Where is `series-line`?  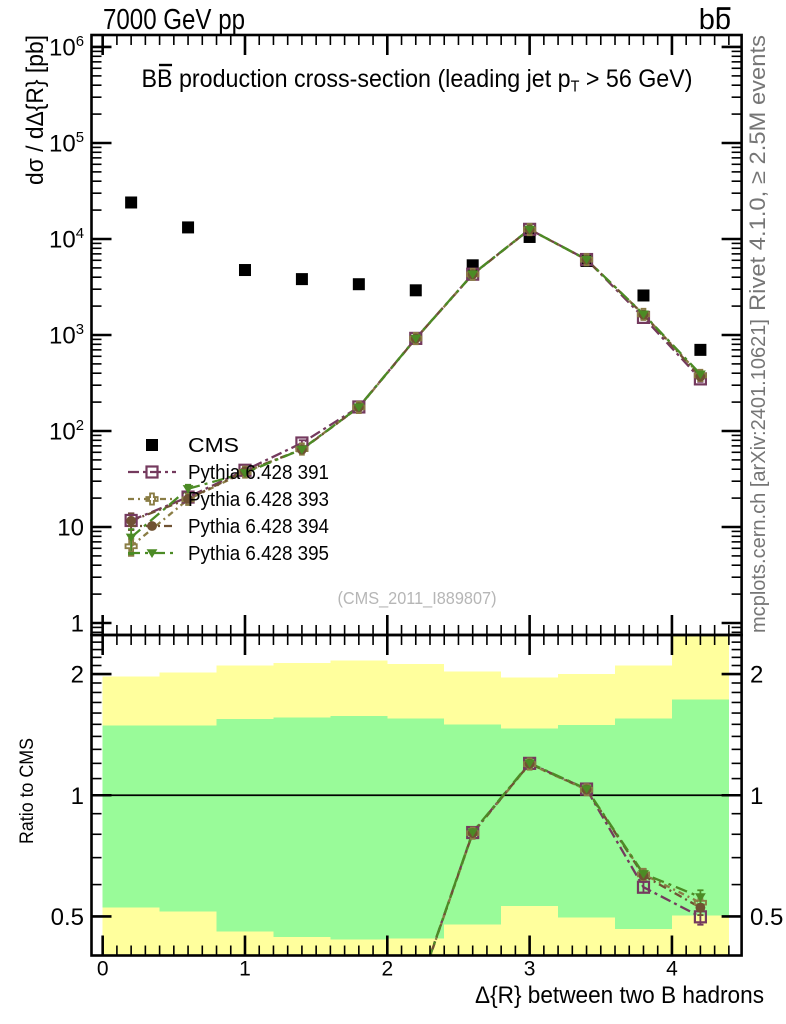 series-line is located at coordinates (565, 859).